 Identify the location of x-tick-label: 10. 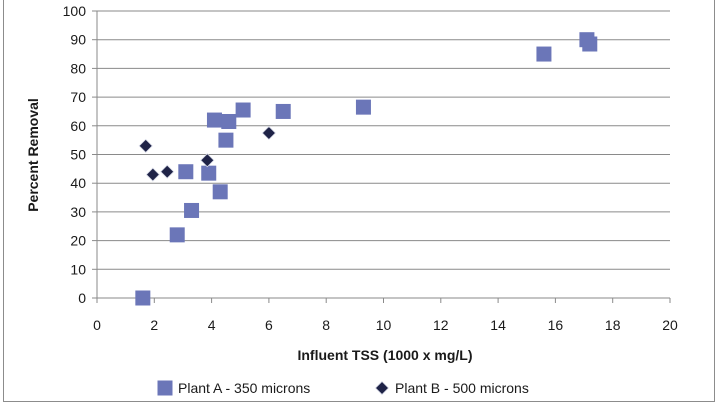
(384, 325).